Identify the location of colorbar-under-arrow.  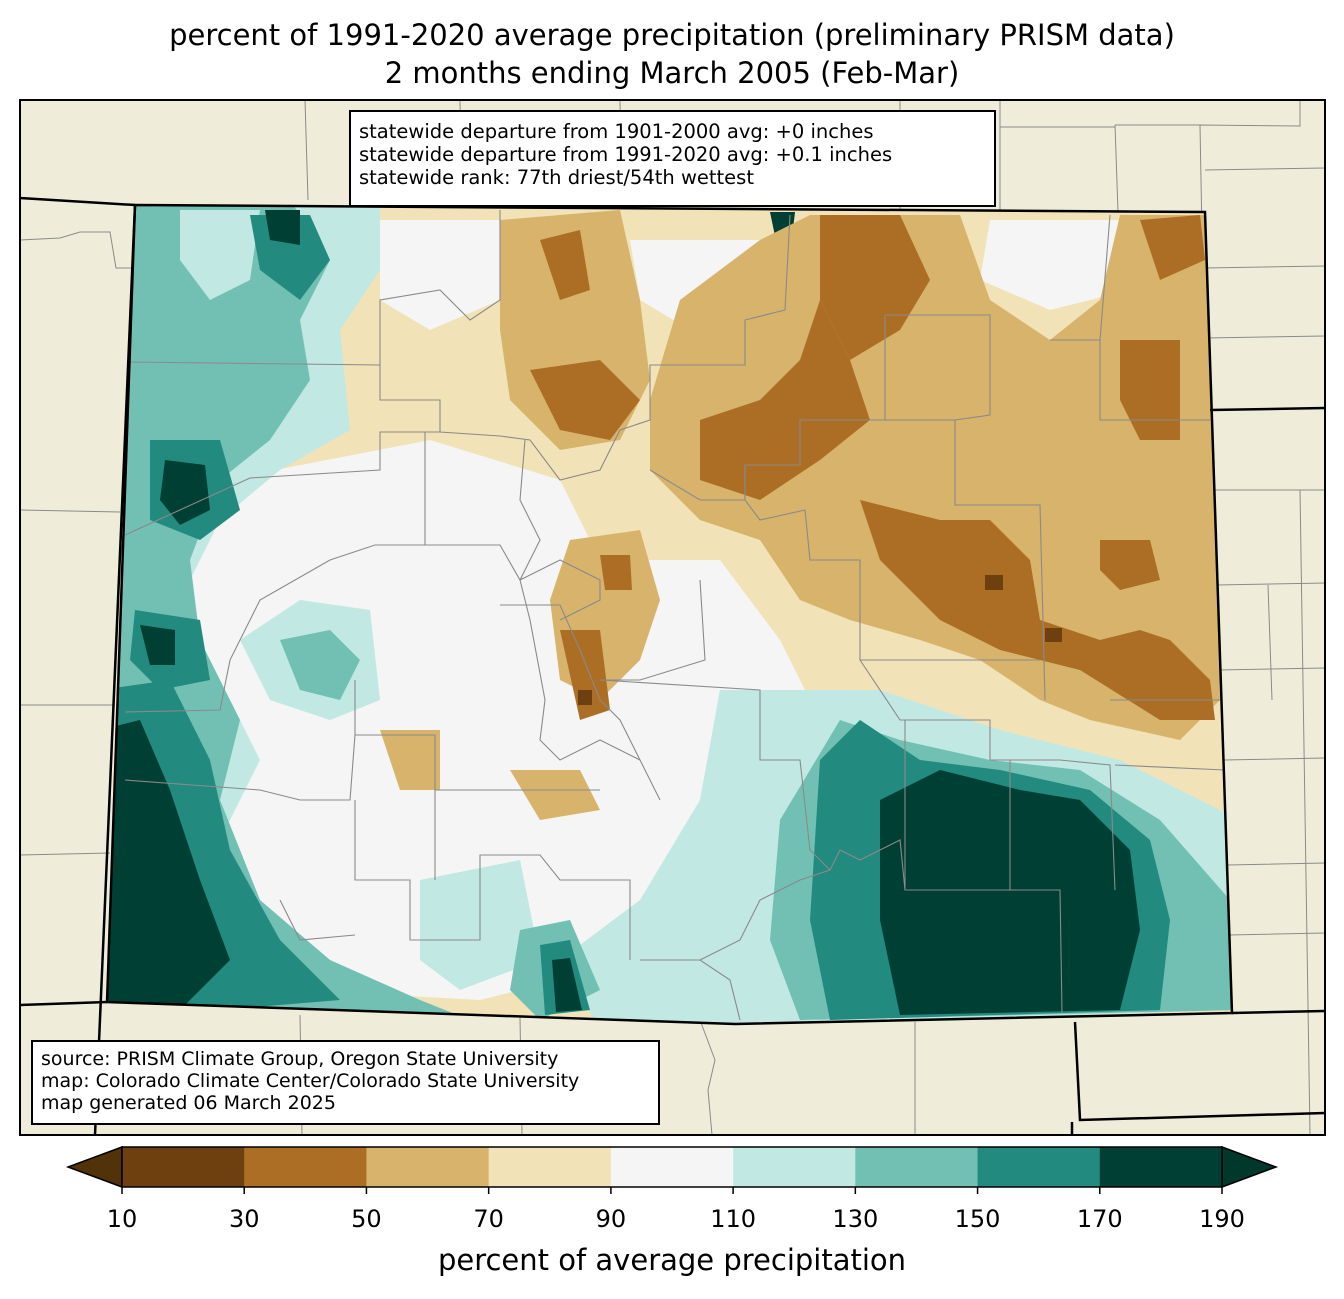
(94, 1167).